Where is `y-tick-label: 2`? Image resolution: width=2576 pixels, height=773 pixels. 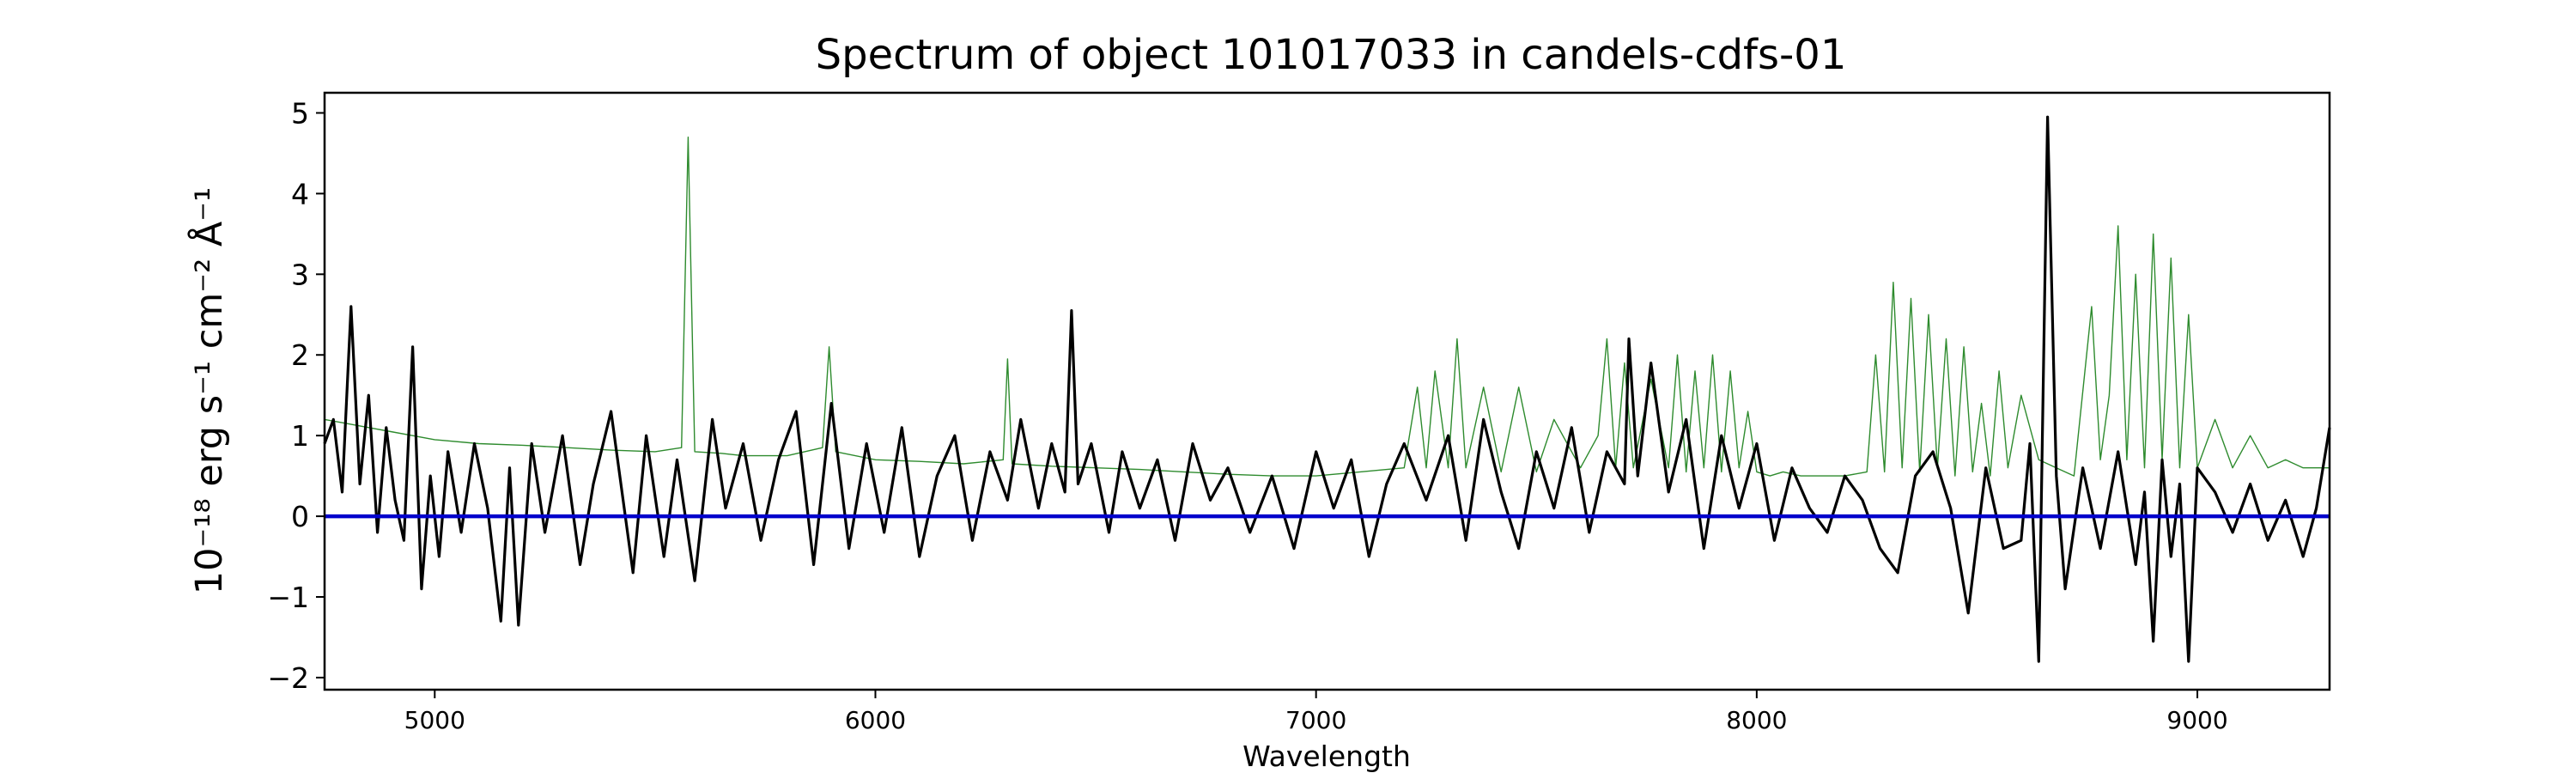
y-tick-label: 2 is located at coordinates (300, 355).